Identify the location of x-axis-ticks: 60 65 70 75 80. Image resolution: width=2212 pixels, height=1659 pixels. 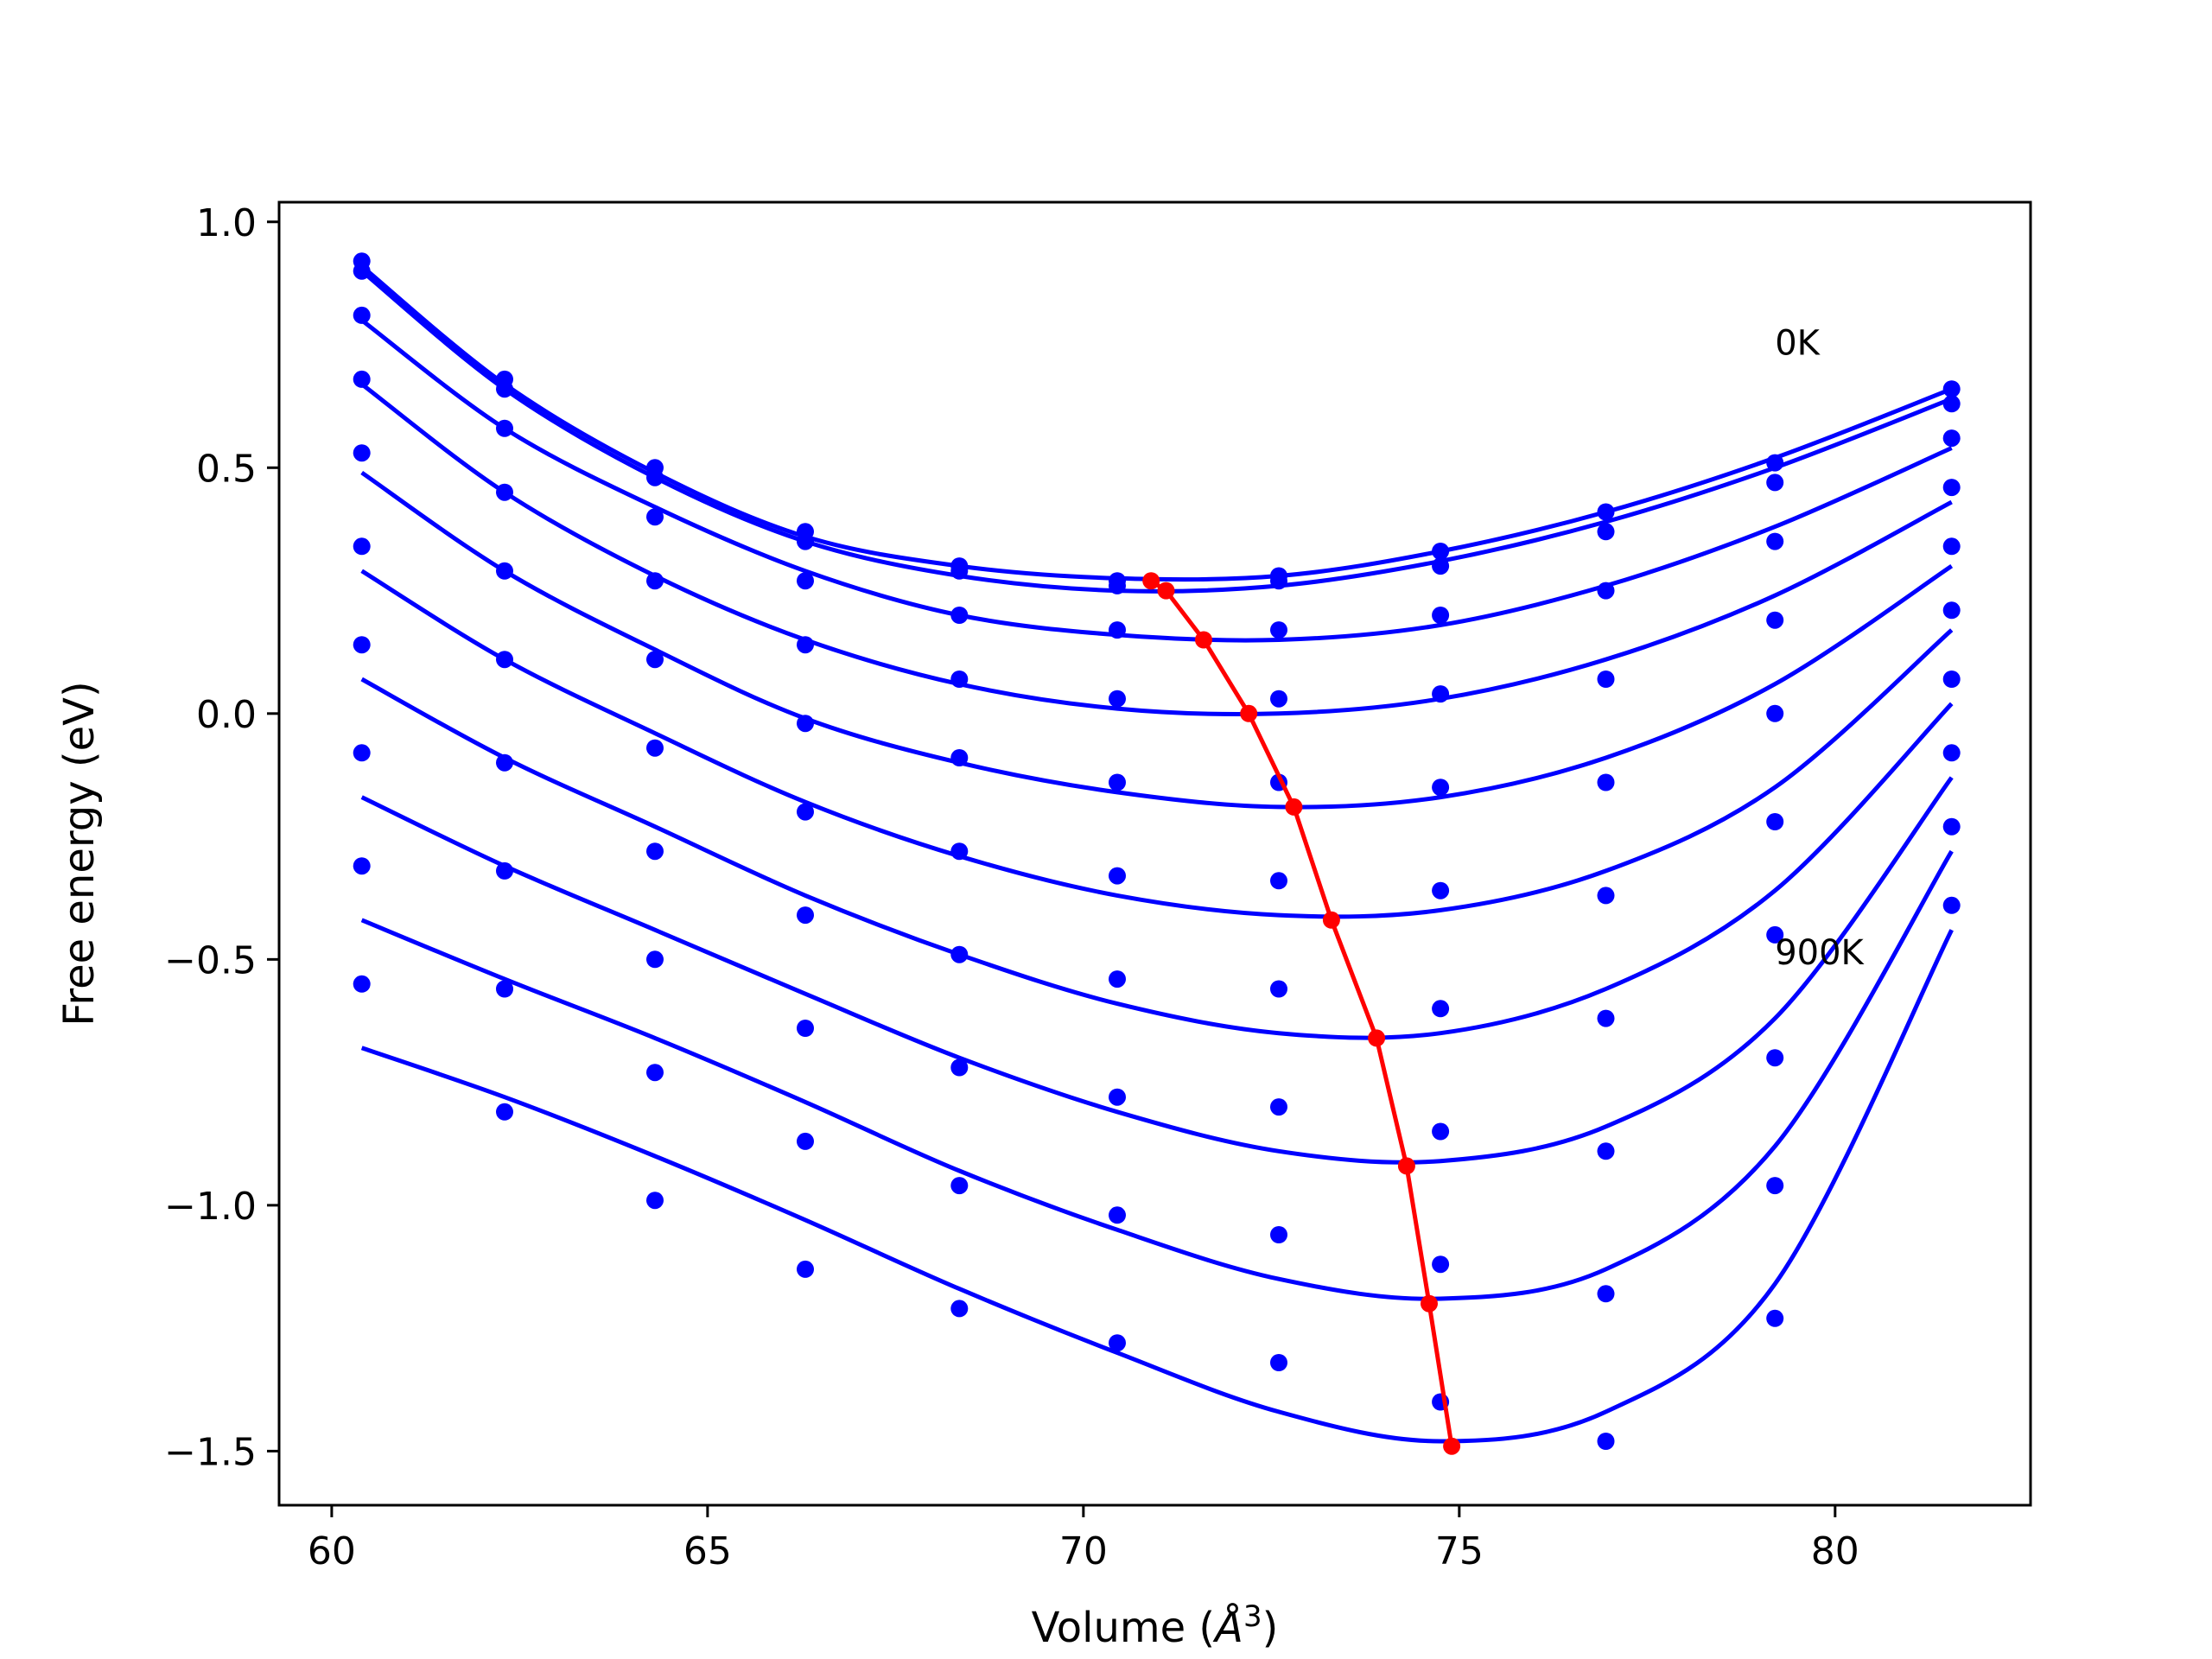
(1083, 1539).